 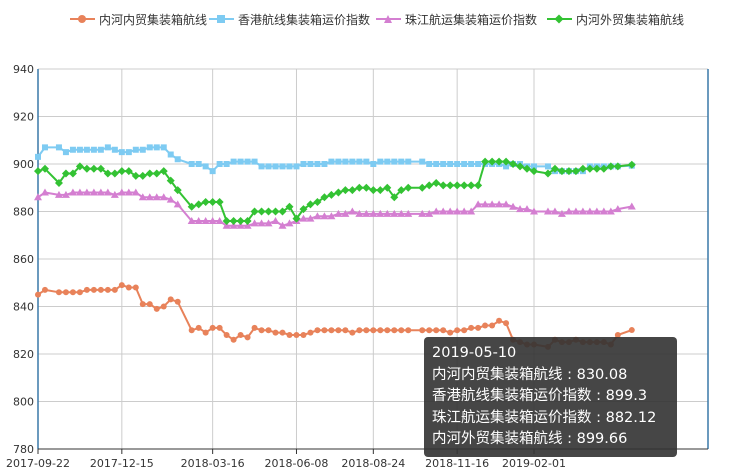 What do you see at coordinates (138, 19) in the screenshot?
I see `legend-item-series-1: 内河内贸集装箱航线` at bounding box center [138, 19].